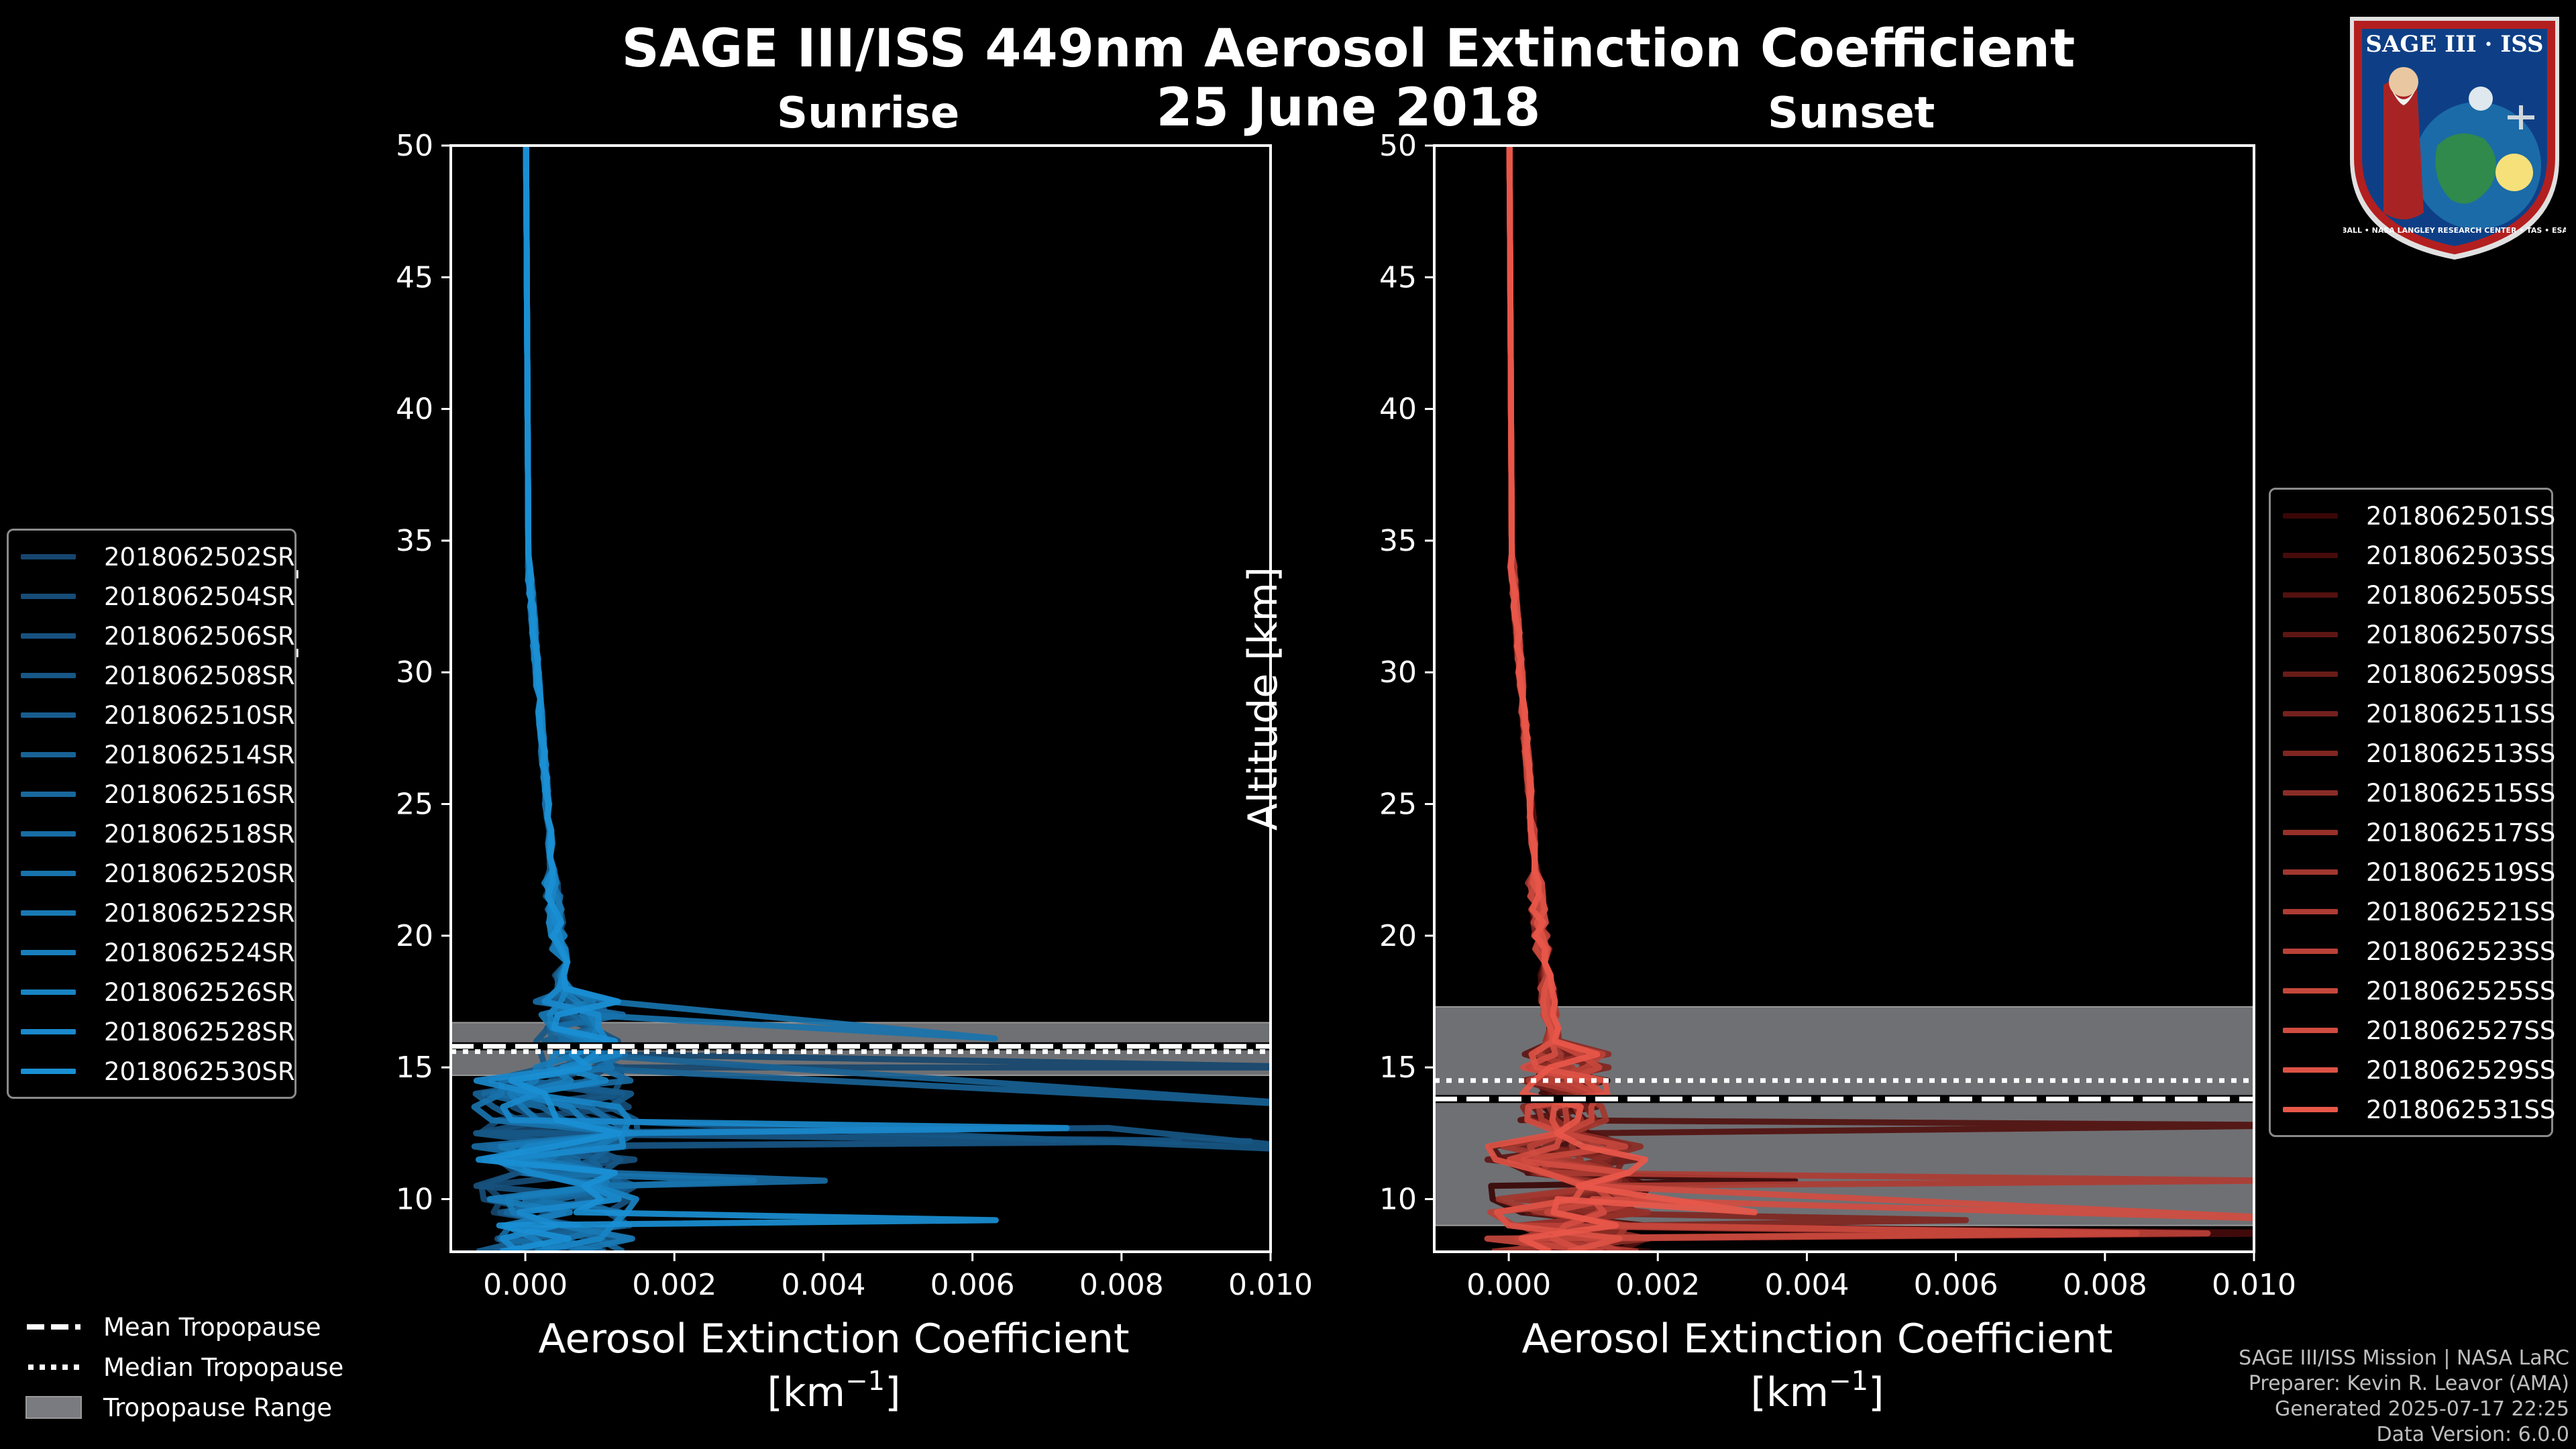  Describe the element at coordinates (199, 636) in the screenshot. I see `legend-label: 2018062506SR` at that location.